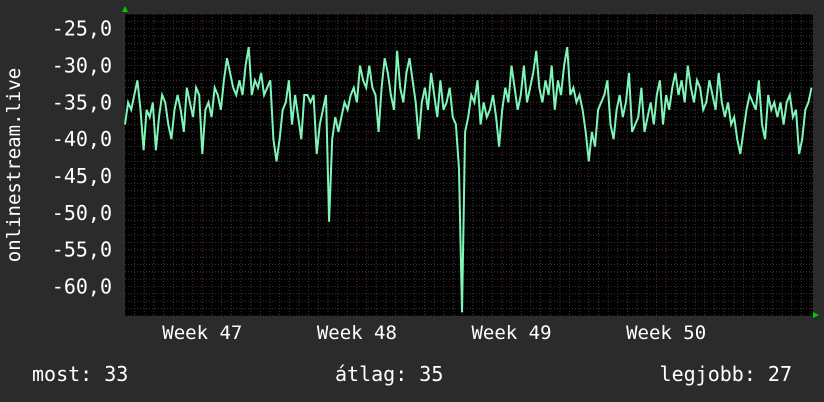 This screenshot has height=402, width=824. I want to click on y-axis-label-wrap: onlinestream.live, so click(14, 160).